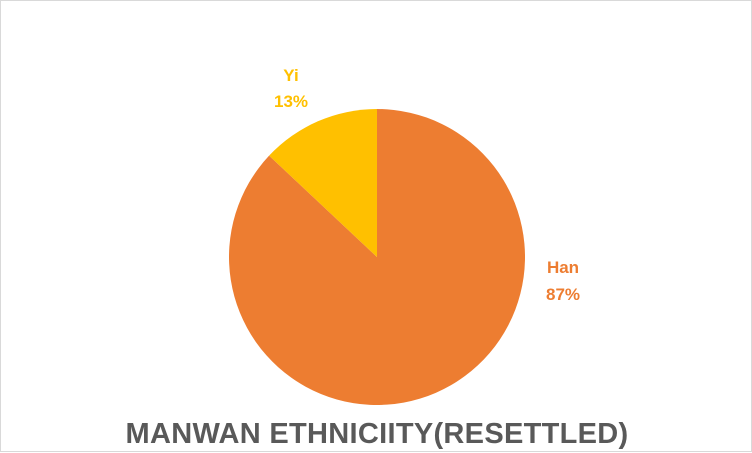 This screenshot has width=752, height=453. Describe the element at coordinates (563, 294) in the screenshot. I see `slice-label-han-percent: 87%` at that location.